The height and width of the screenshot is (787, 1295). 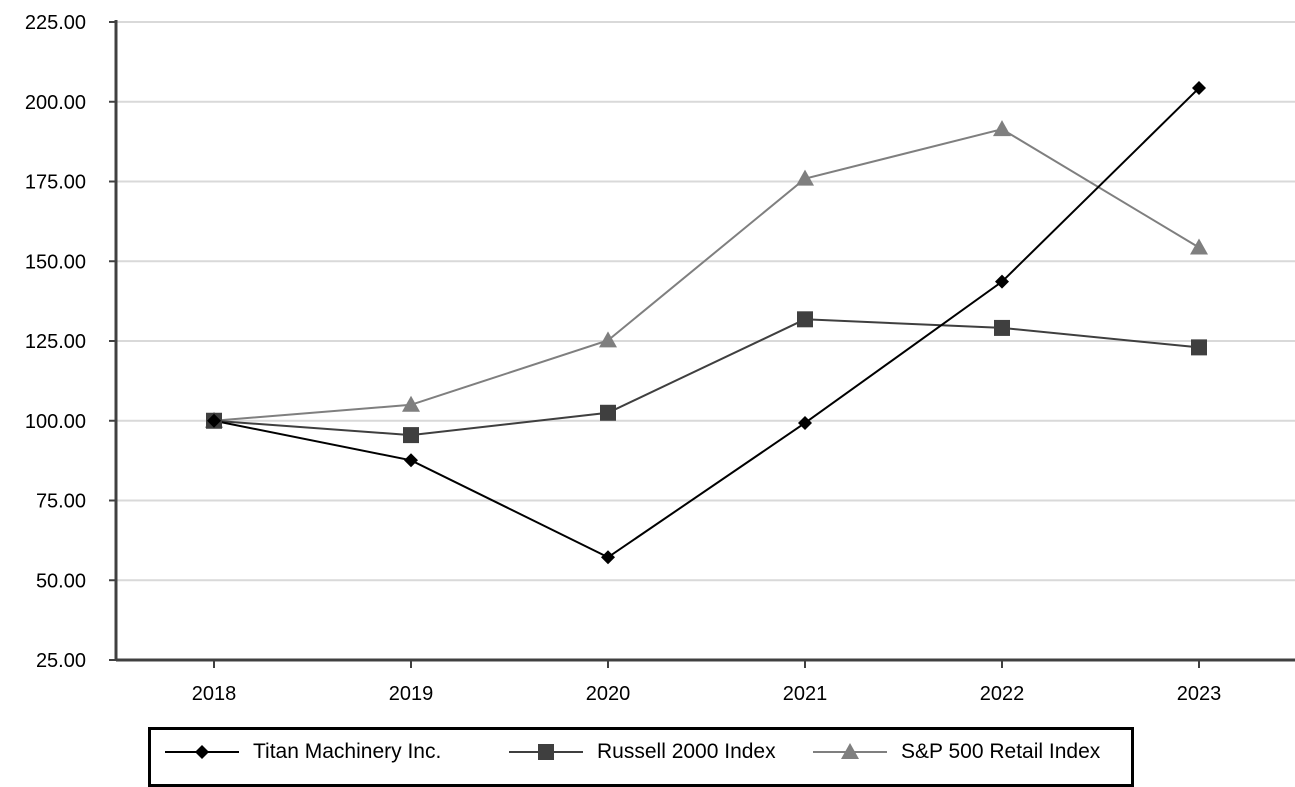 I want to click on legend-swatch-square, so click(x=546, y=752).